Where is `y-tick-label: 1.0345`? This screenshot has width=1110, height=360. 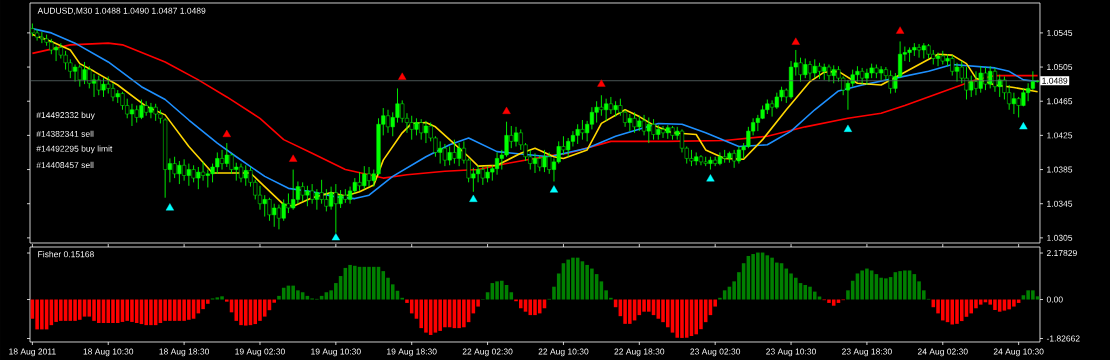
y-tick-label: 1.0345 is located at coordinates (1060, 203).